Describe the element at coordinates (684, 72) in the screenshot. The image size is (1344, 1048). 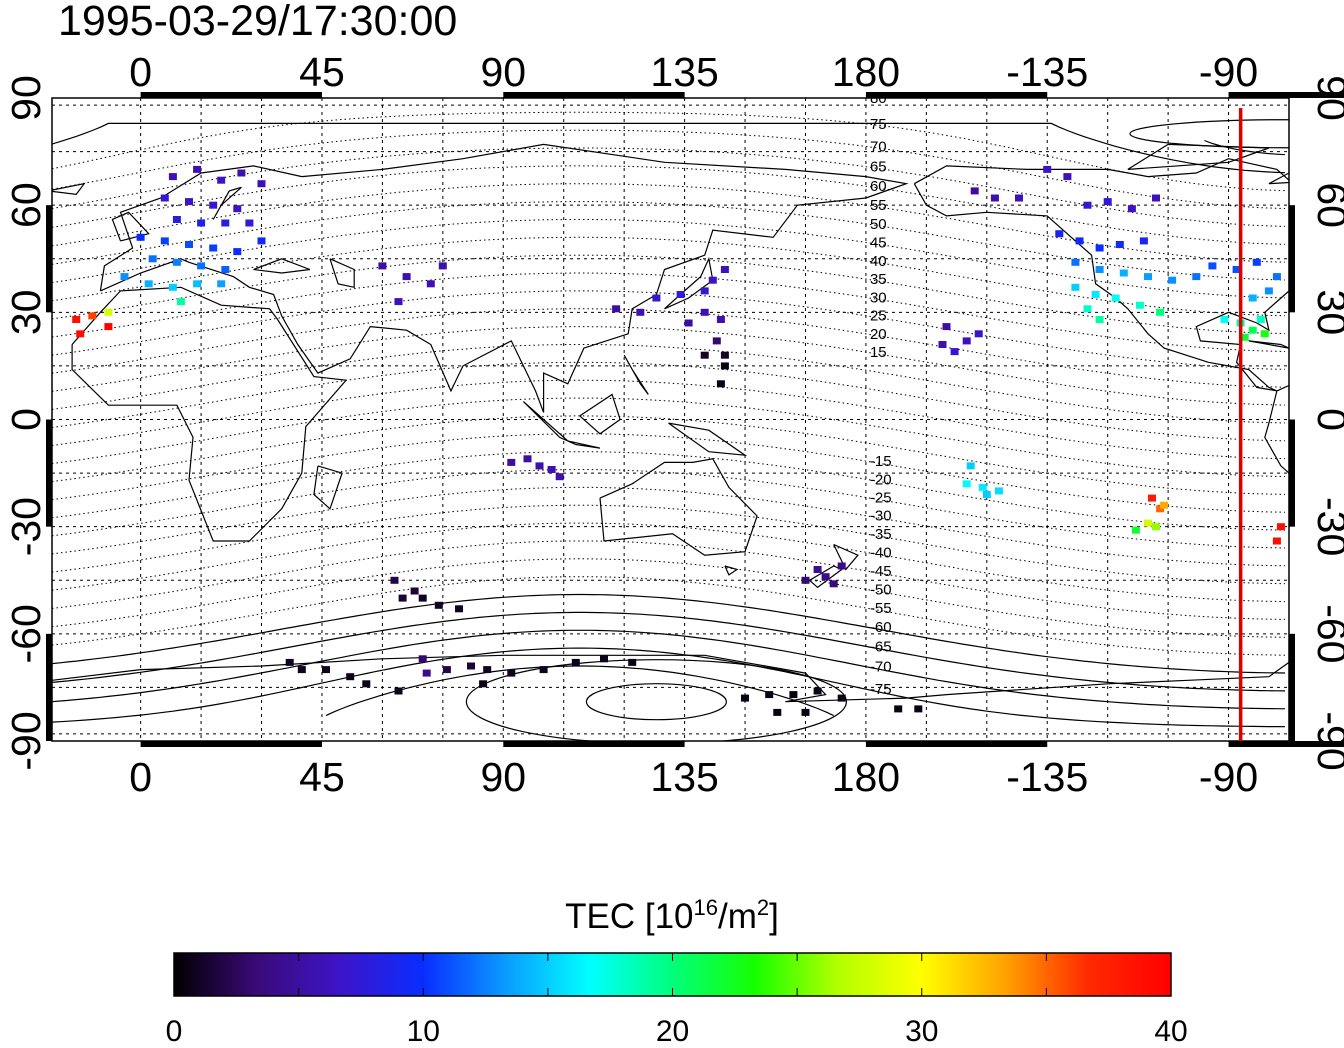
I see `top-lon-tick-label: 135` at that location.